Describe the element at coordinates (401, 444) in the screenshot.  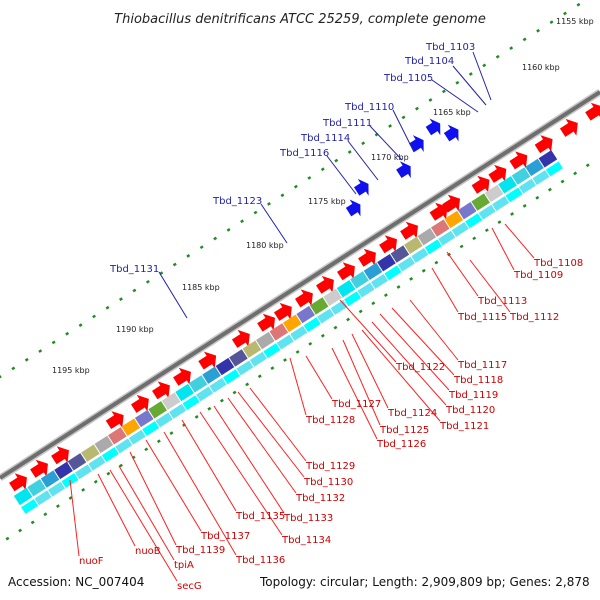
I see `gene-label: Tbd_1126` at that location.